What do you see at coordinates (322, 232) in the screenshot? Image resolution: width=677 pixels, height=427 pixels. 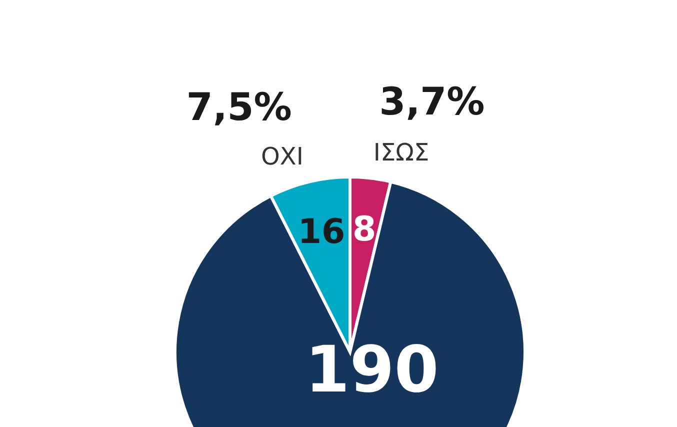 I see `data-label: 16` at bounding box center [322, 232].